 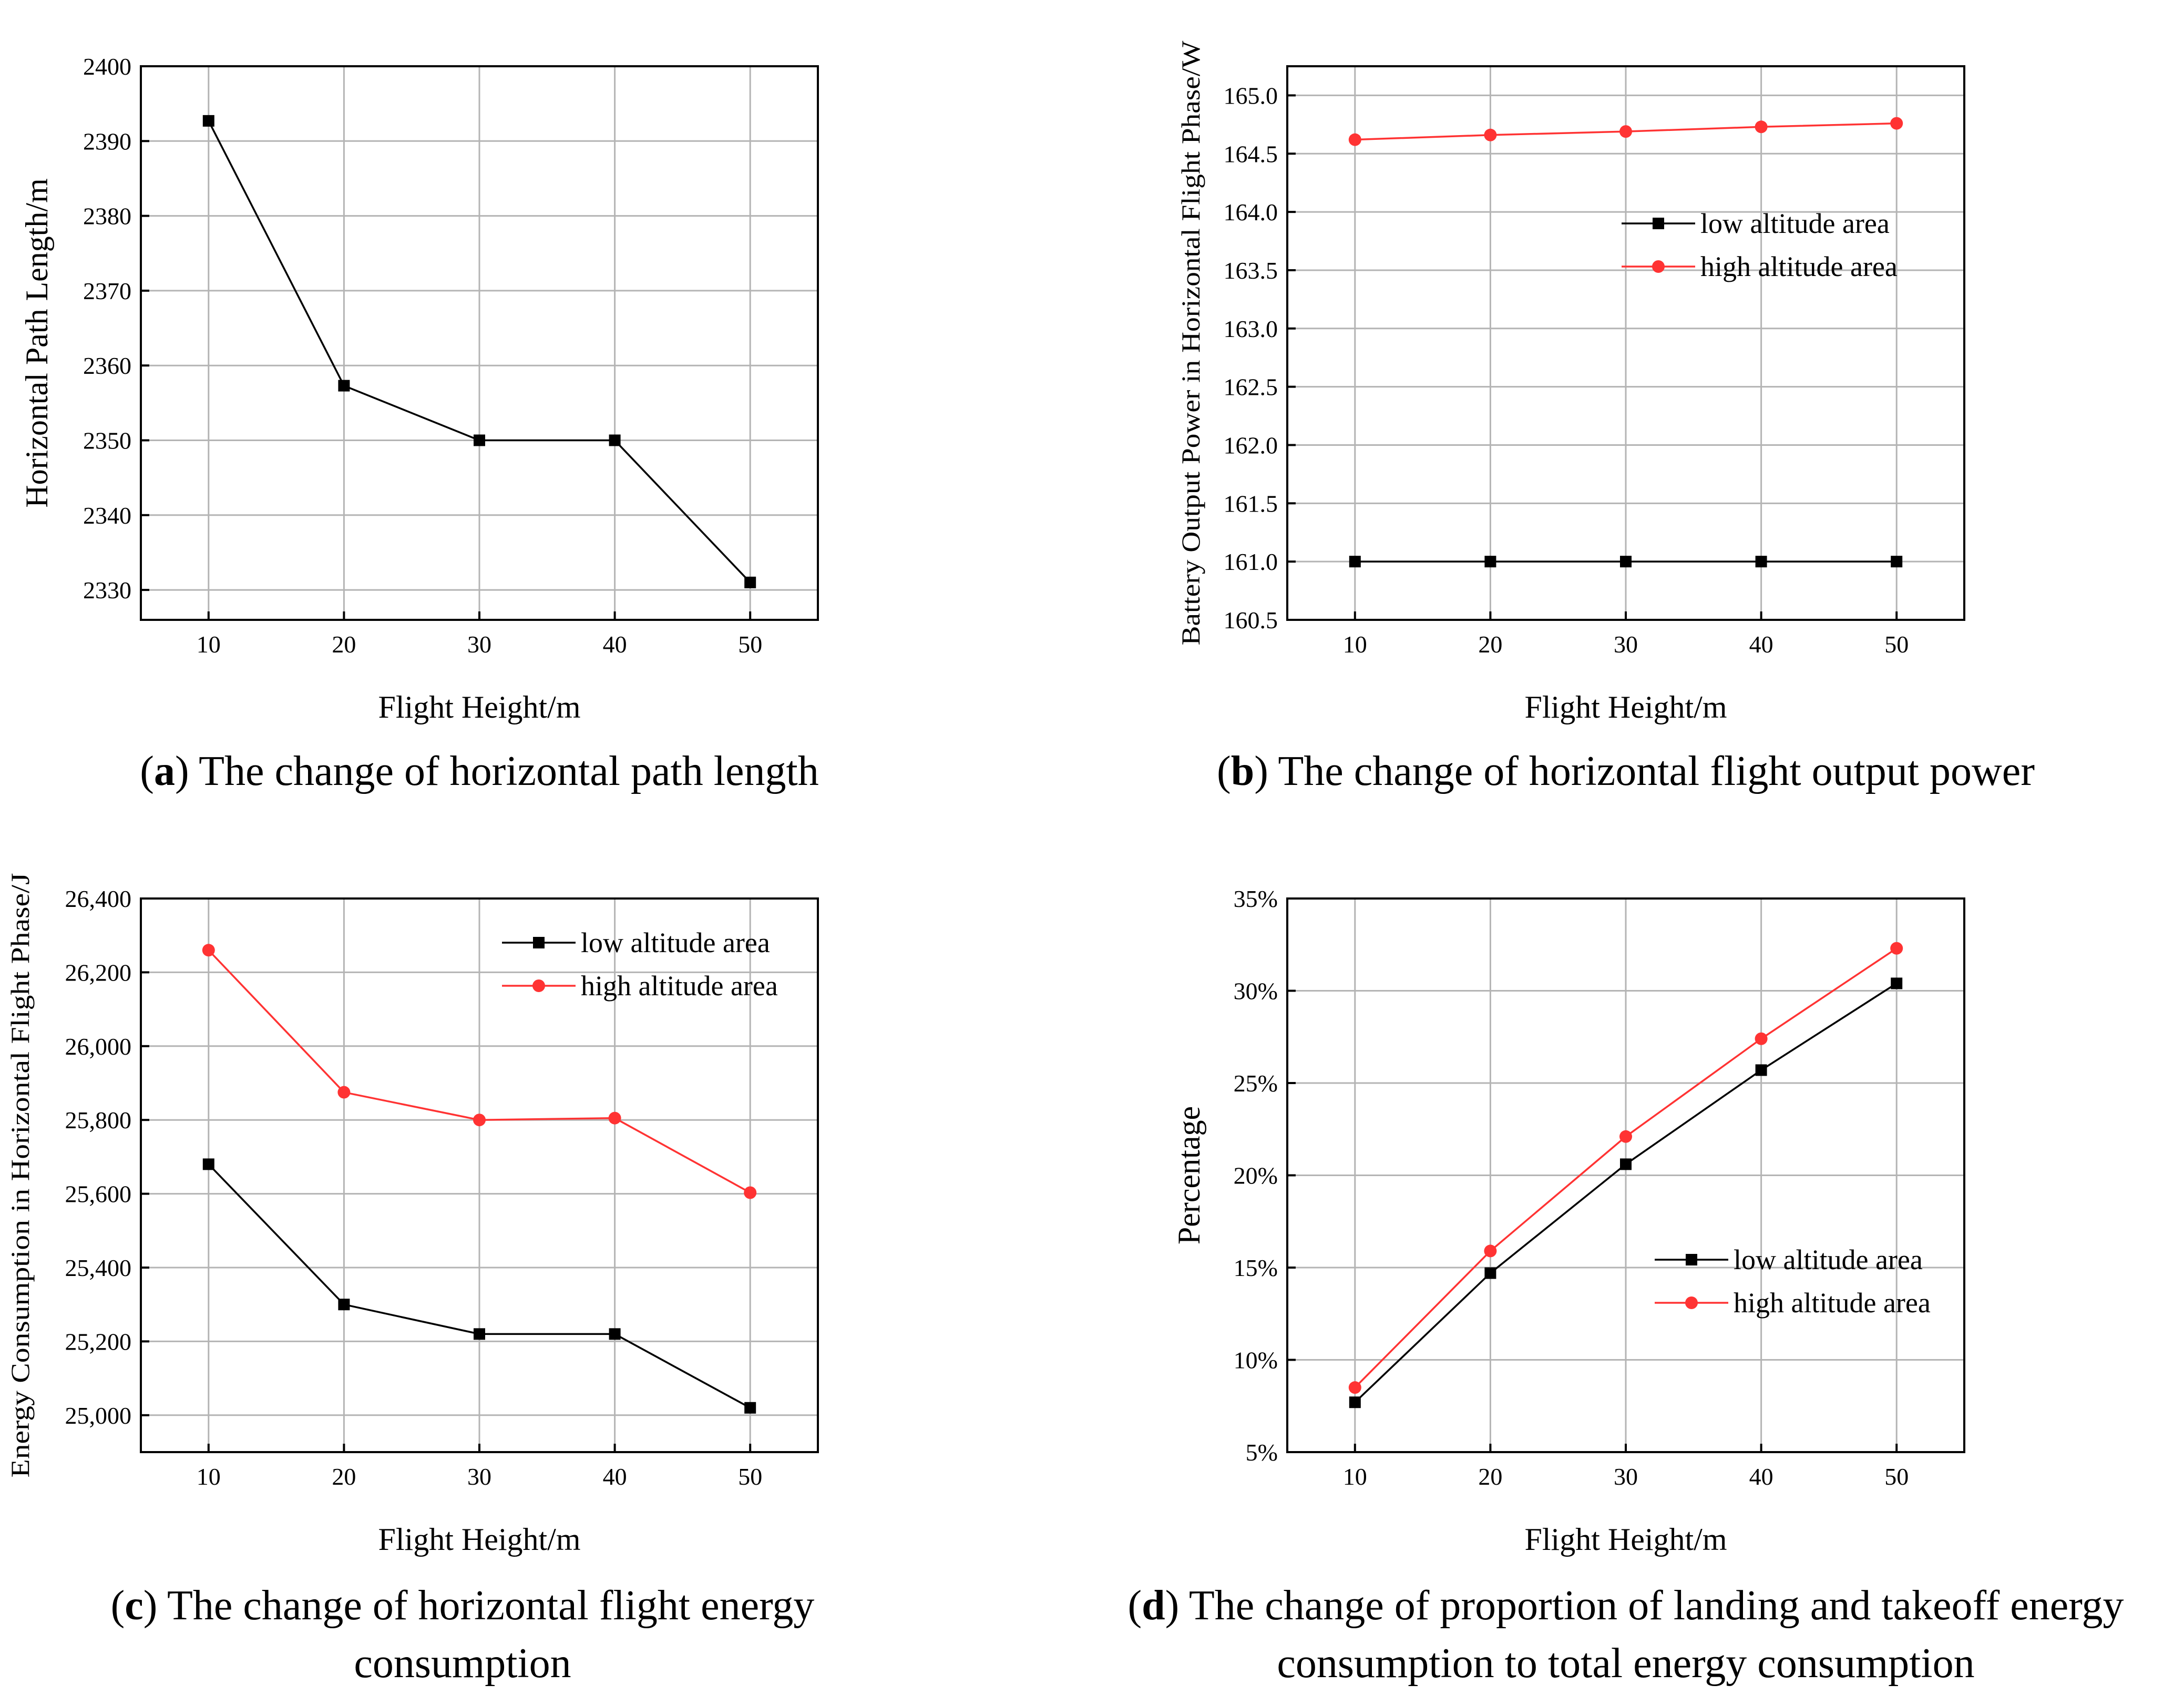 What do you see at coordinates (107, 216) in the screenshot?
I see `y-tick-label: 2380` at bounding box center [107, 216].